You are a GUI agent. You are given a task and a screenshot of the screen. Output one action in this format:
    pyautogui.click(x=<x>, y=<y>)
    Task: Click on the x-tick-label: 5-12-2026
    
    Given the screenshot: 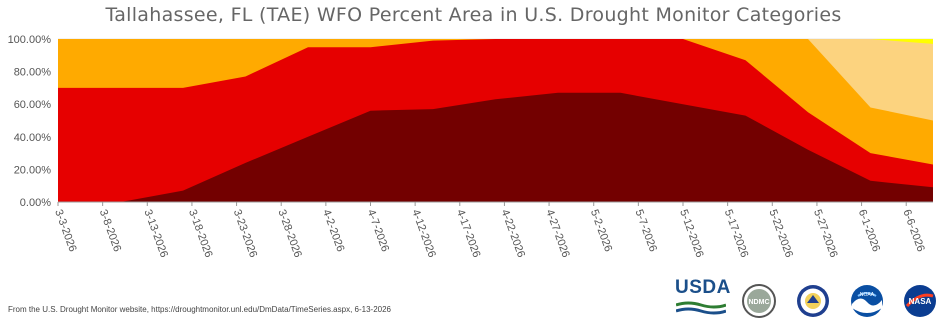 What is the action you would take?
    pyautogui.click(x=691, y=233)
    